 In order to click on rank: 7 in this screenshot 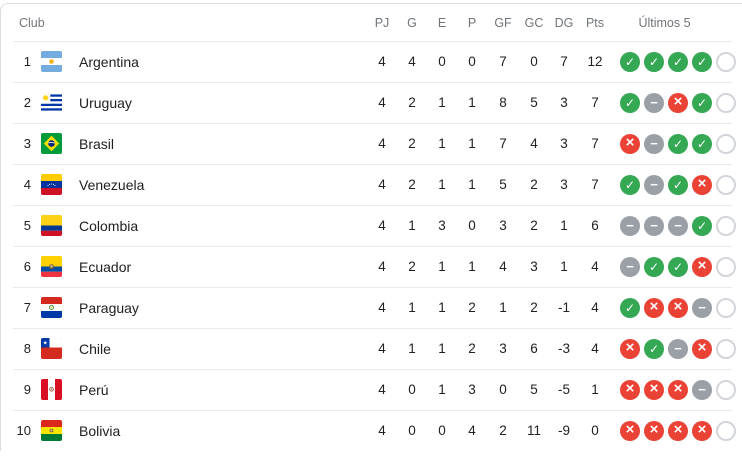, I will do `click(27, 307)`.